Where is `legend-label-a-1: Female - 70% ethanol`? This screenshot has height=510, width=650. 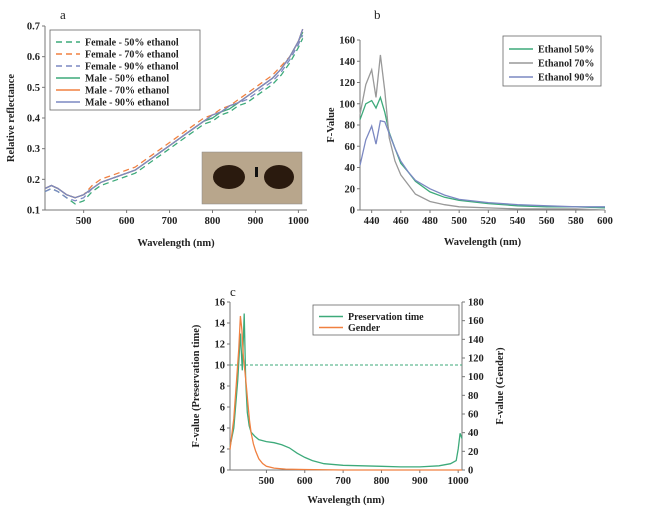 legend-label-a-1: Female - 70% ethanol is located at coordinates (132, 55).